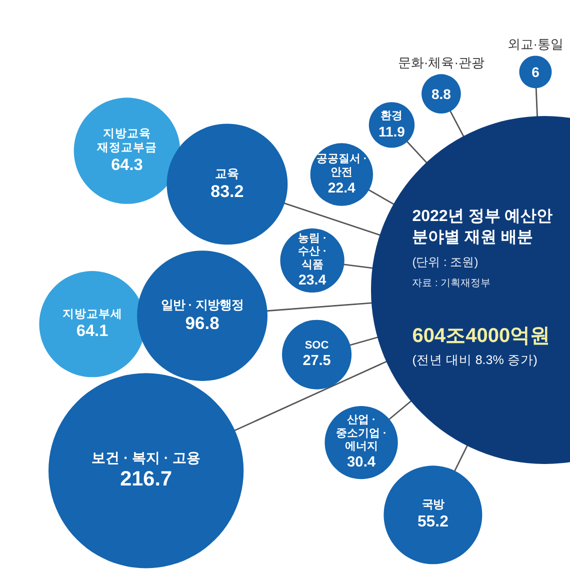 Image resolution: width=570 pixels, height=574 pixels. I want to click on category-label: 지방교부세, so click(92, 313).